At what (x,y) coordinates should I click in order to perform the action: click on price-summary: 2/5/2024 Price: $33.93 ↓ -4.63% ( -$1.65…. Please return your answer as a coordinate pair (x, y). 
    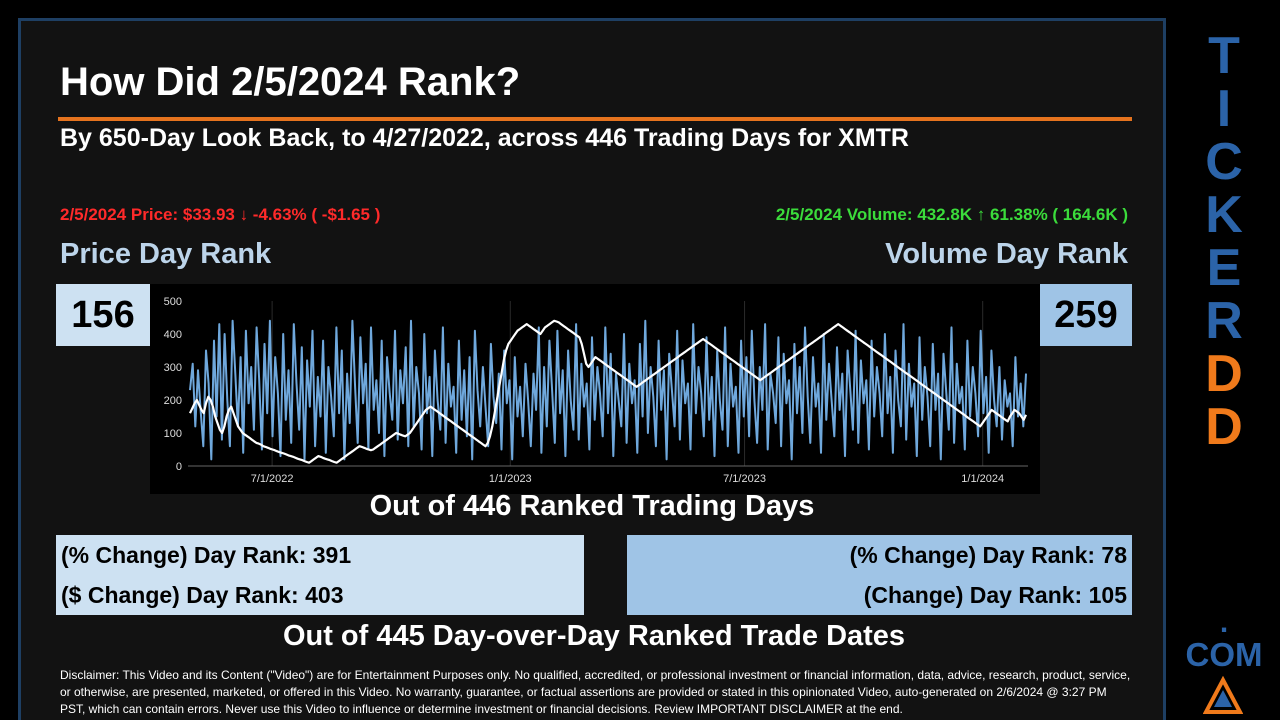
    Looking at the image, I should click on (220, 214).